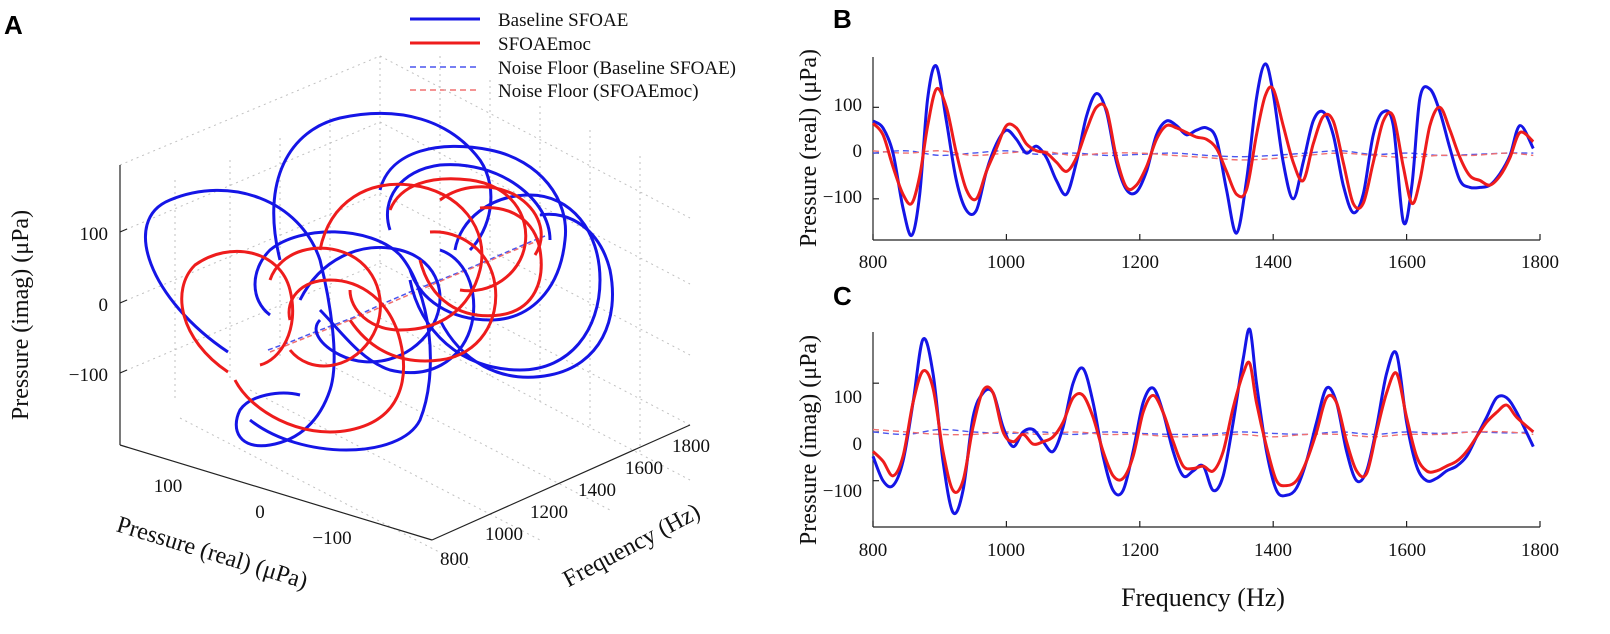  I want to click on panel-b-x-tick: 1800, so click(1540, 262).